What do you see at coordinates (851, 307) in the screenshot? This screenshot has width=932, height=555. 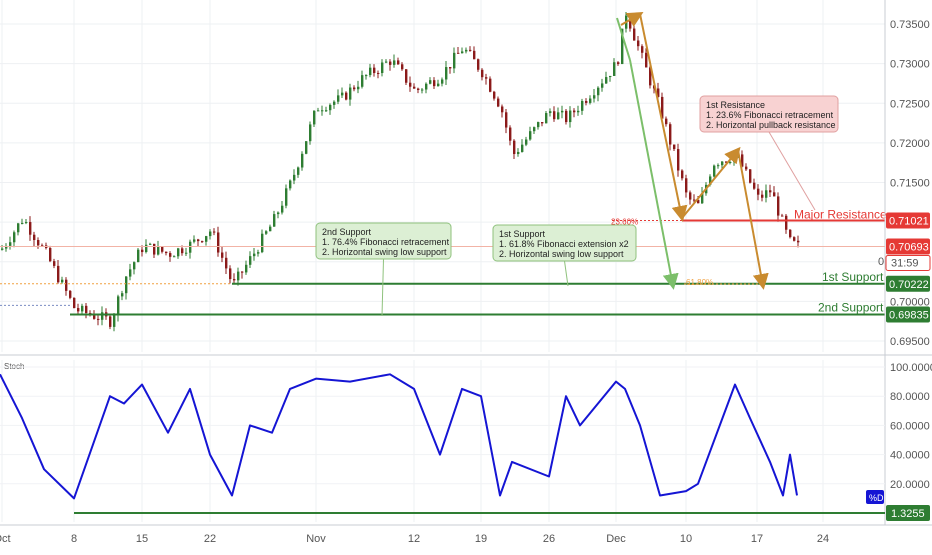 I see `support2-label: 2nd Support` at bounding box center [851, 307].